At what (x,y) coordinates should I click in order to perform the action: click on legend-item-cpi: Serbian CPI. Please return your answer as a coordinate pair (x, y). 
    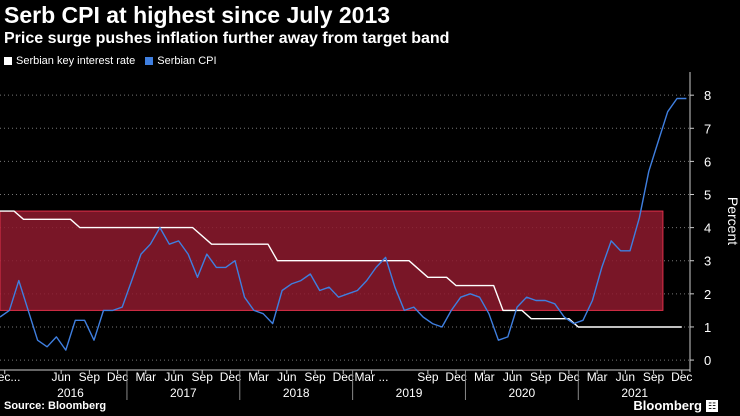
    Looking at the image, I should click on (181, 61).